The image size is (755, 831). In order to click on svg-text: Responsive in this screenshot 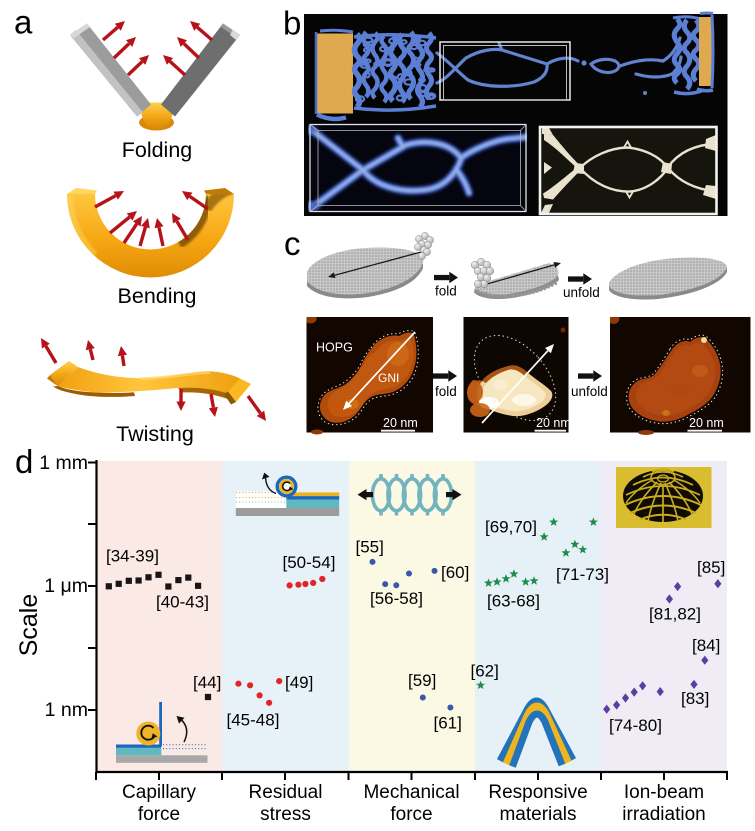, I will do `click(537, 792)`.